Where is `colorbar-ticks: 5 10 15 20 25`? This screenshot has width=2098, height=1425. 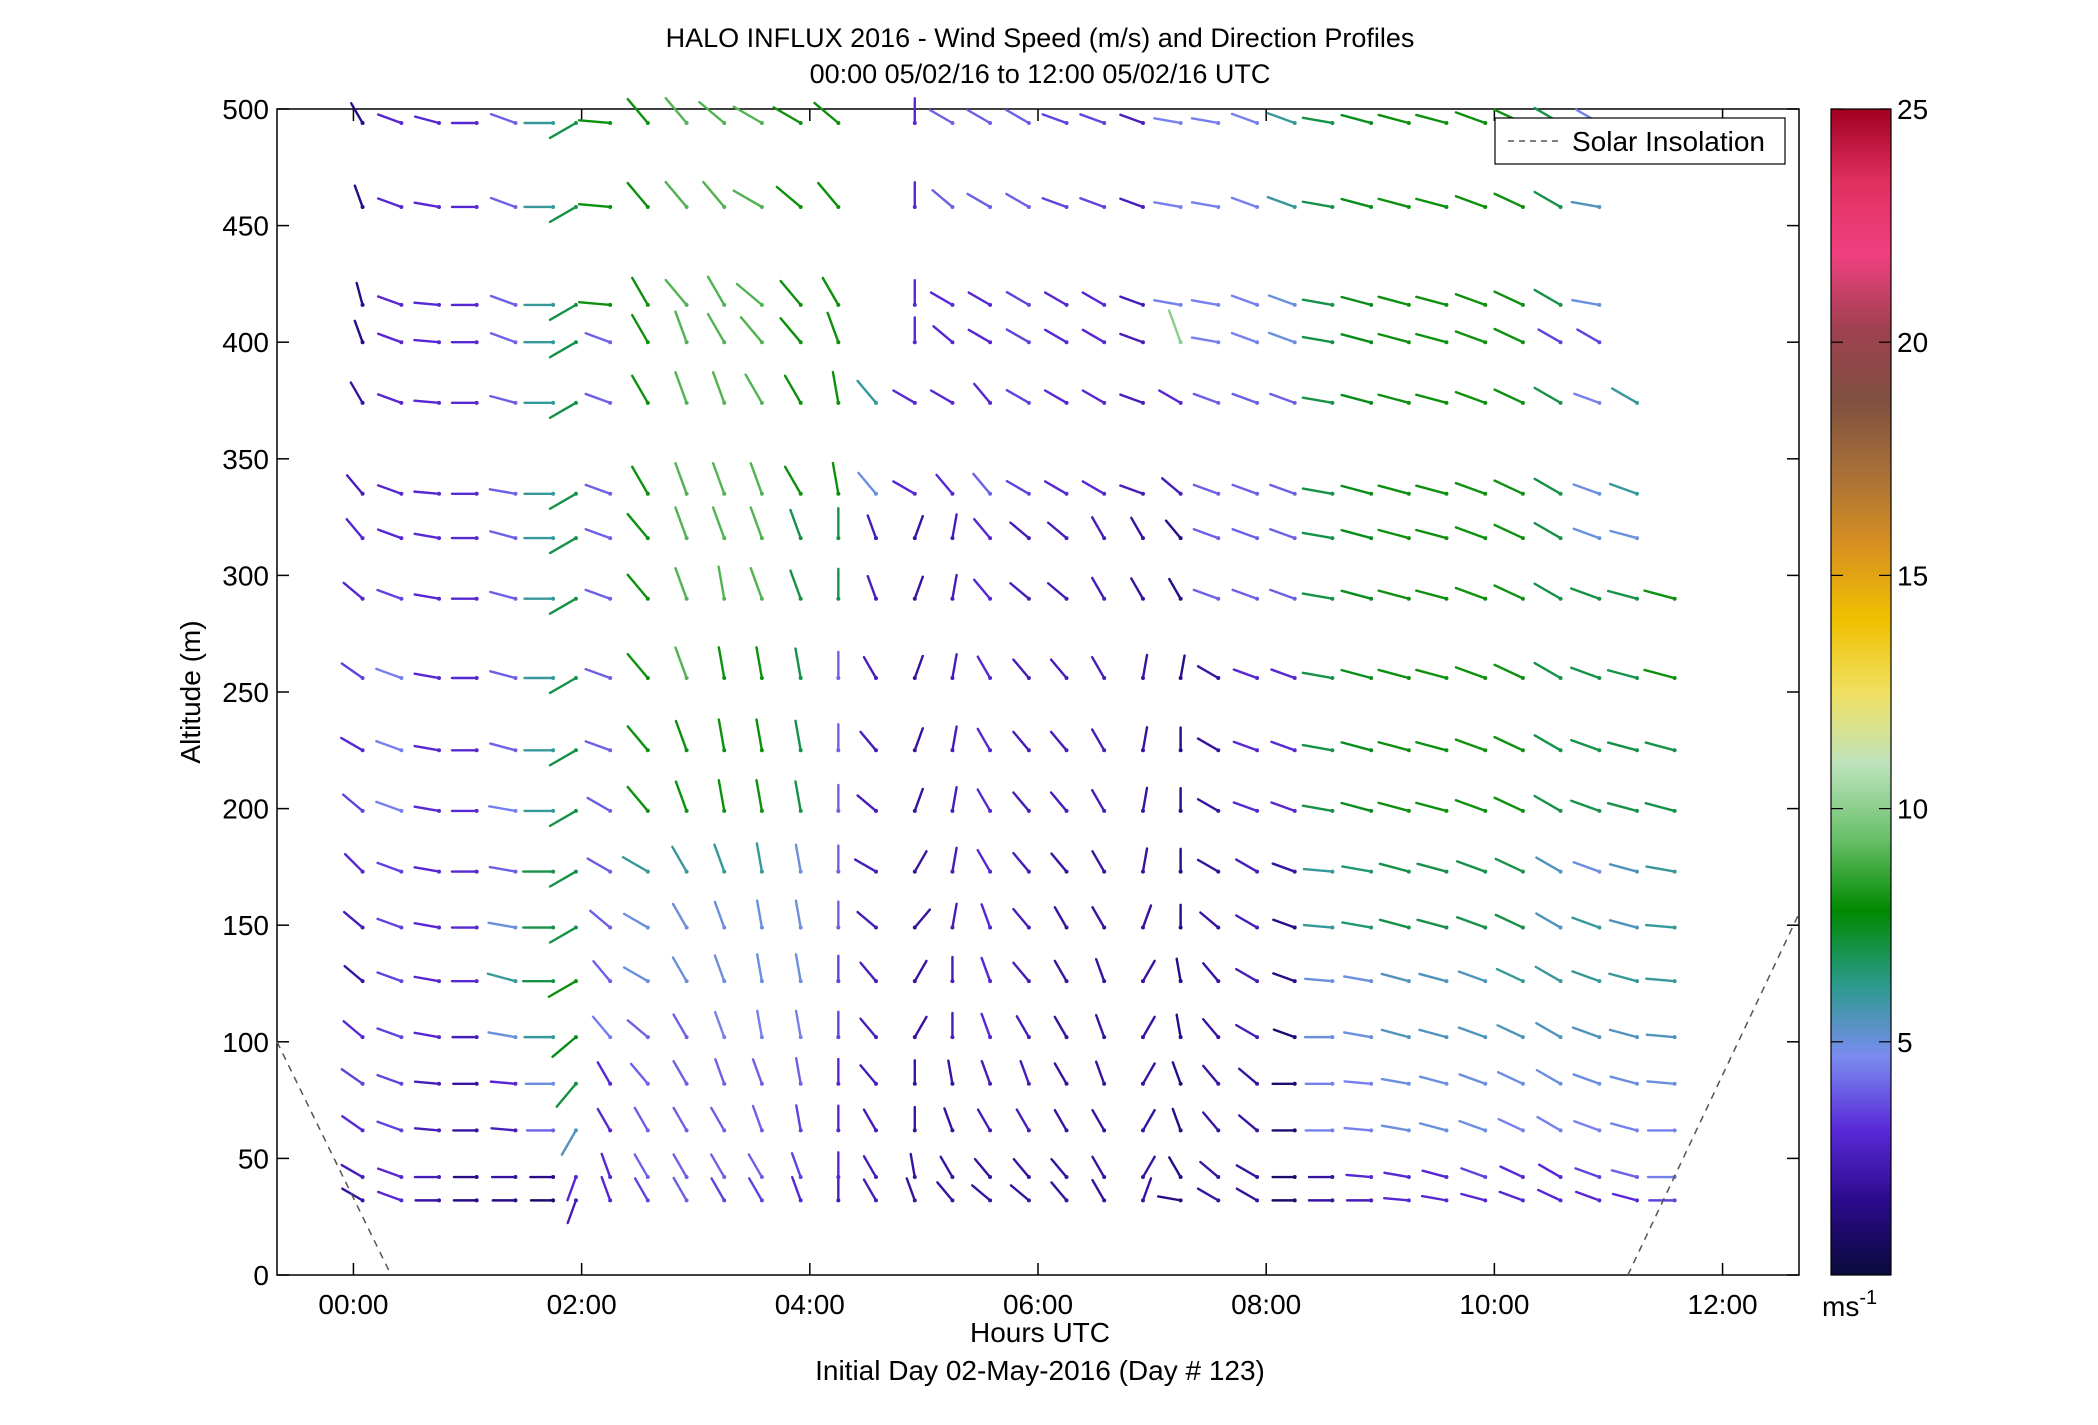 colorbar-ticks: 5 10 15 20 25 is located at coordinates (1879, 576).